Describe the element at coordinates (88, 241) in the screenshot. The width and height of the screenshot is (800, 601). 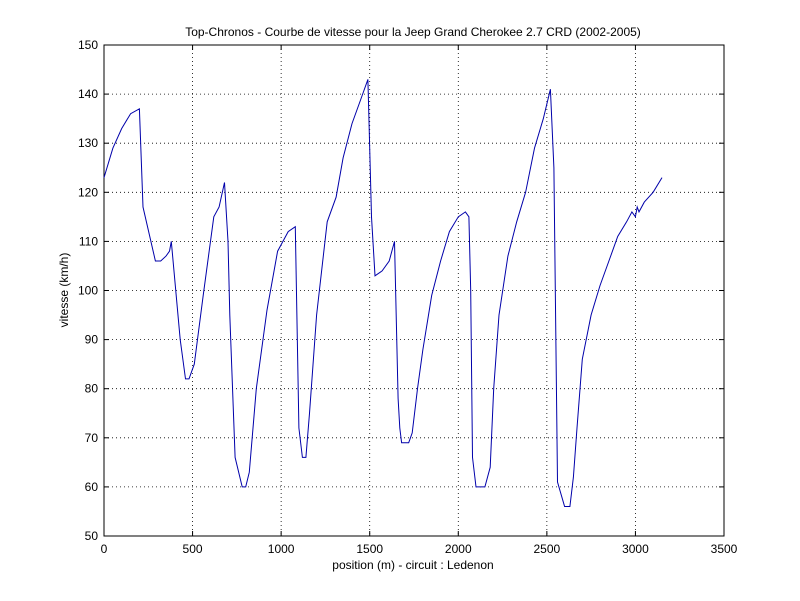
I see `y-tick-label: 110` at that location.